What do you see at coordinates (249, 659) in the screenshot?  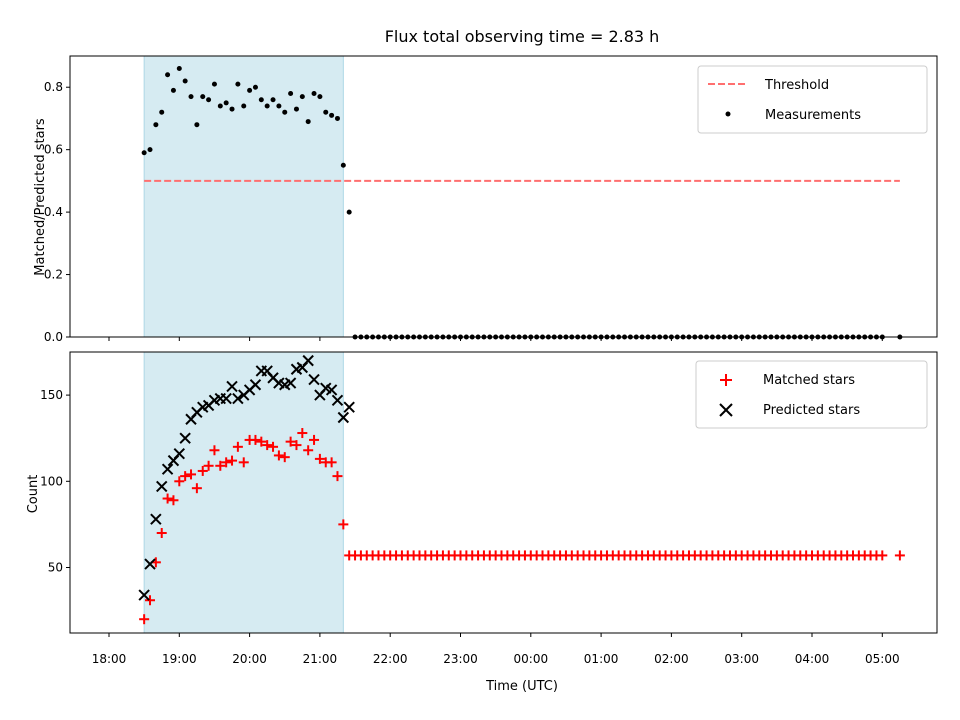 I see `x-tick-label: 20:00` at bounding box center [249, 659].